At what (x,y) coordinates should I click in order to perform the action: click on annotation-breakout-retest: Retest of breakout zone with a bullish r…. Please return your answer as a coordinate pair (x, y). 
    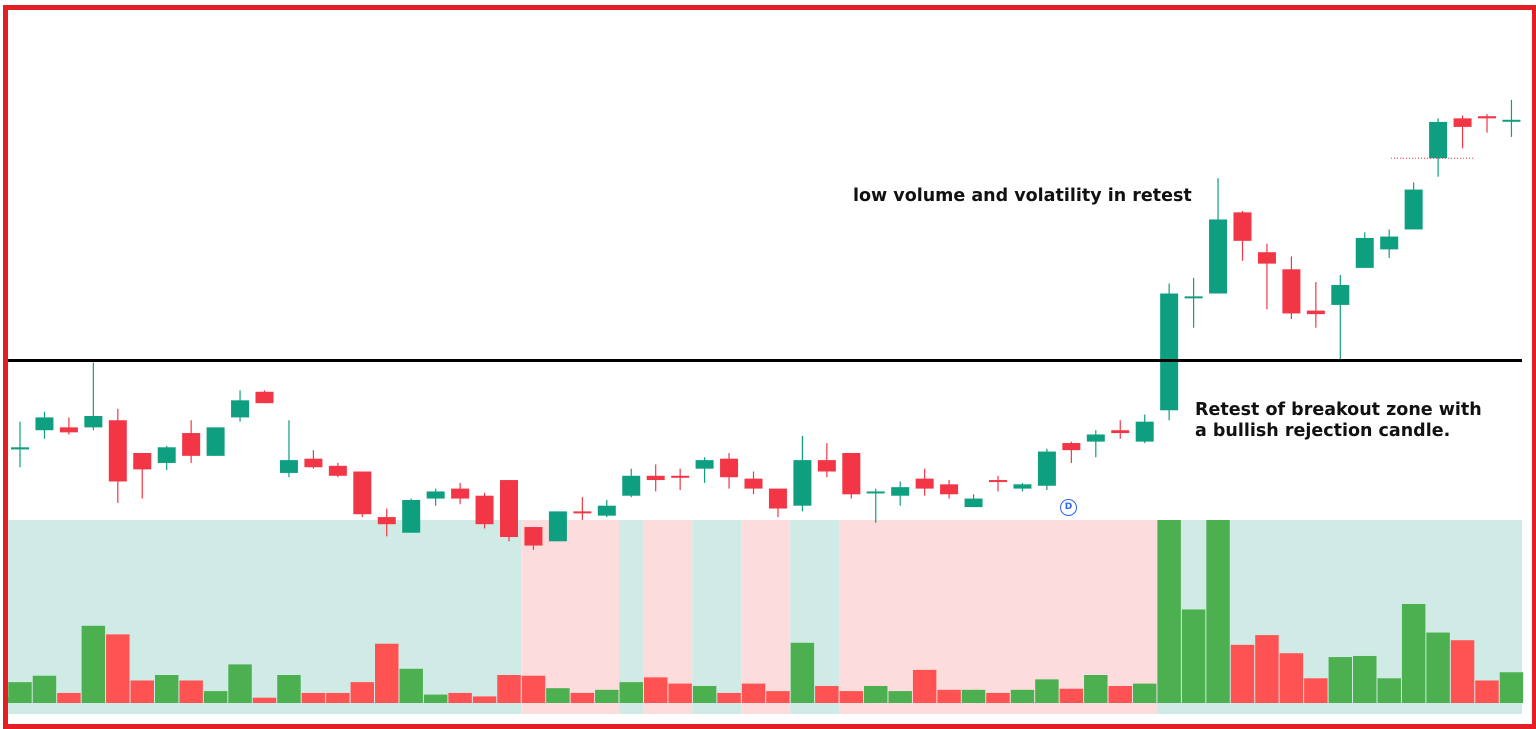
    Looking at the image, I should click on (1338, 421).